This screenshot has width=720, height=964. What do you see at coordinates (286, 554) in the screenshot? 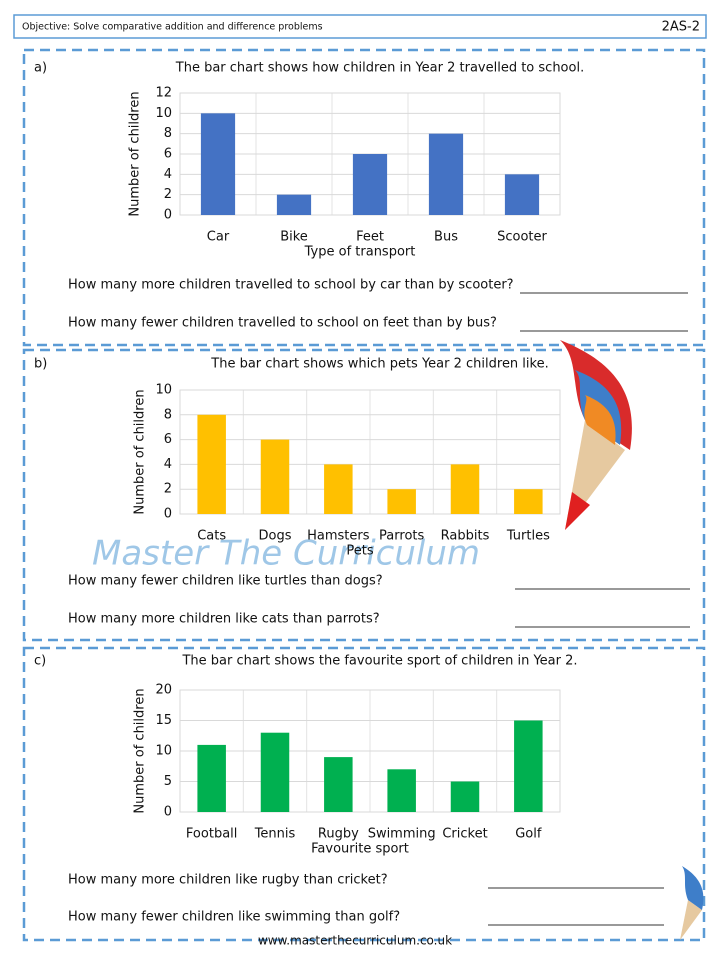
I see `watermark: Master The Curriculum` at bounding box center [286, 554].